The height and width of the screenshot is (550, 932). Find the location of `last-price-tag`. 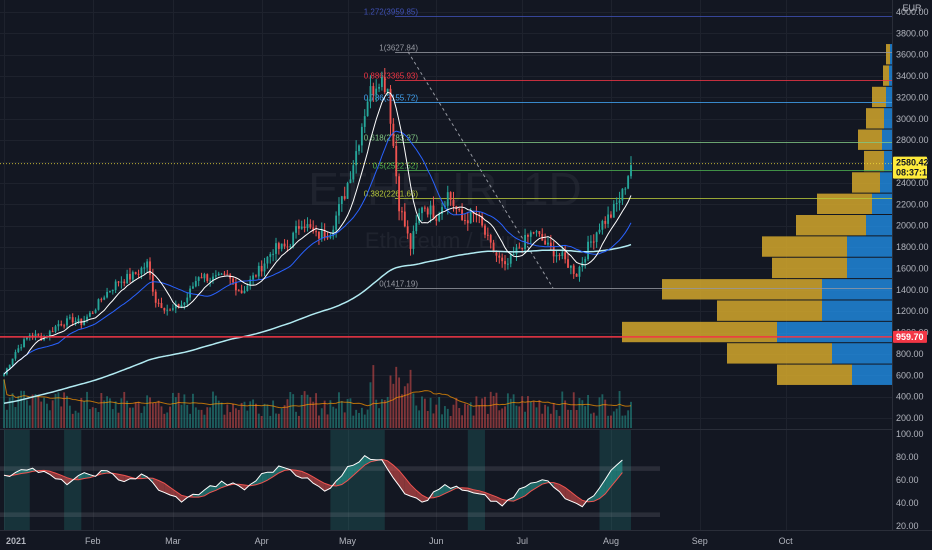

last-price-tag is located at coordinates (910, 167).